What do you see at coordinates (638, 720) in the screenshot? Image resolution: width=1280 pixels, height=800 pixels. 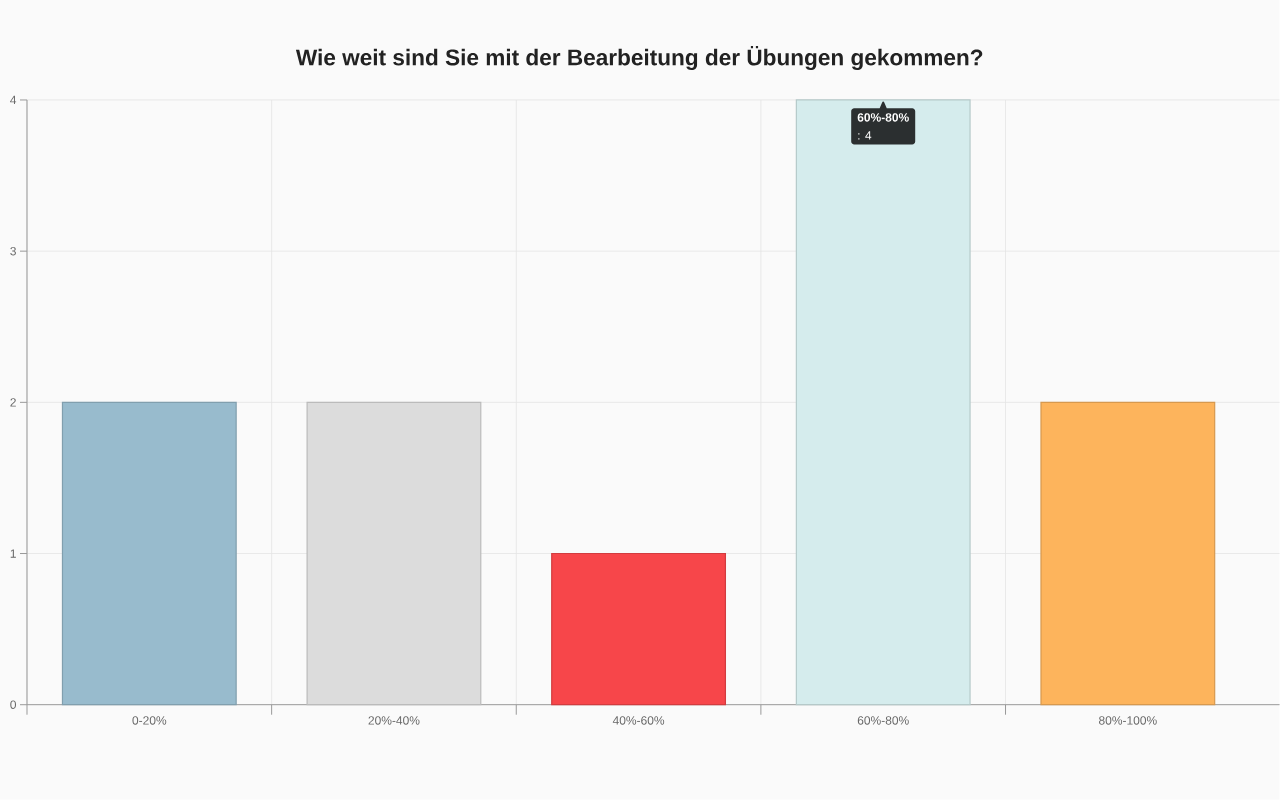 I see `x-tick-label: 40%-60%` at bounding box center [638, 720].